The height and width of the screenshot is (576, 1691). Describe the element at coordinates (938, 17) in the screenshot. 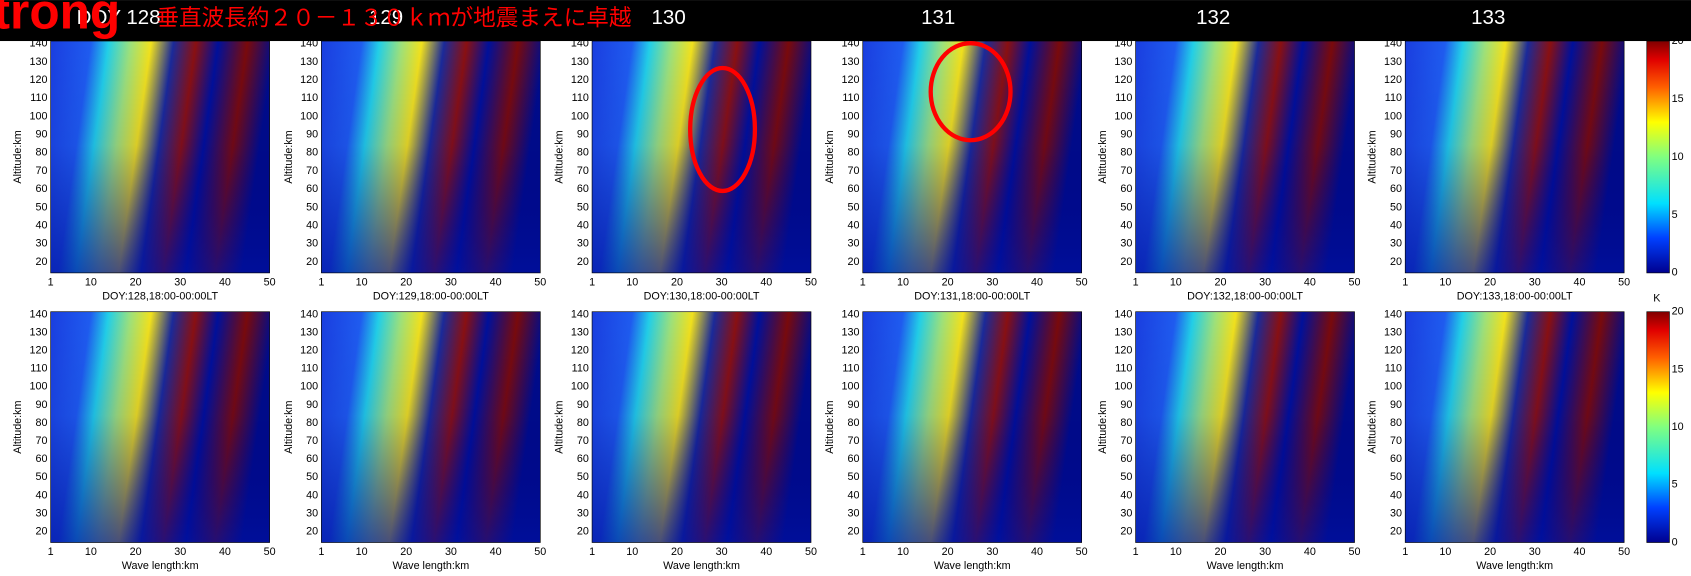

I see `panel-title: 131` at that location.